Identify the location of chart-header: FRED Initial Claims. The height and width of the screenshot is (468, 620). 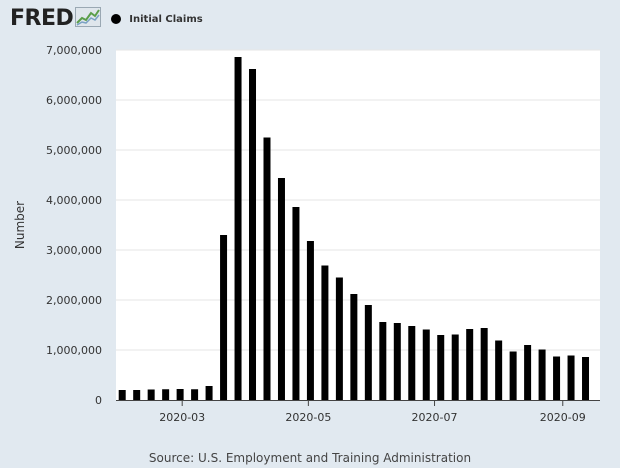
(106, 19).